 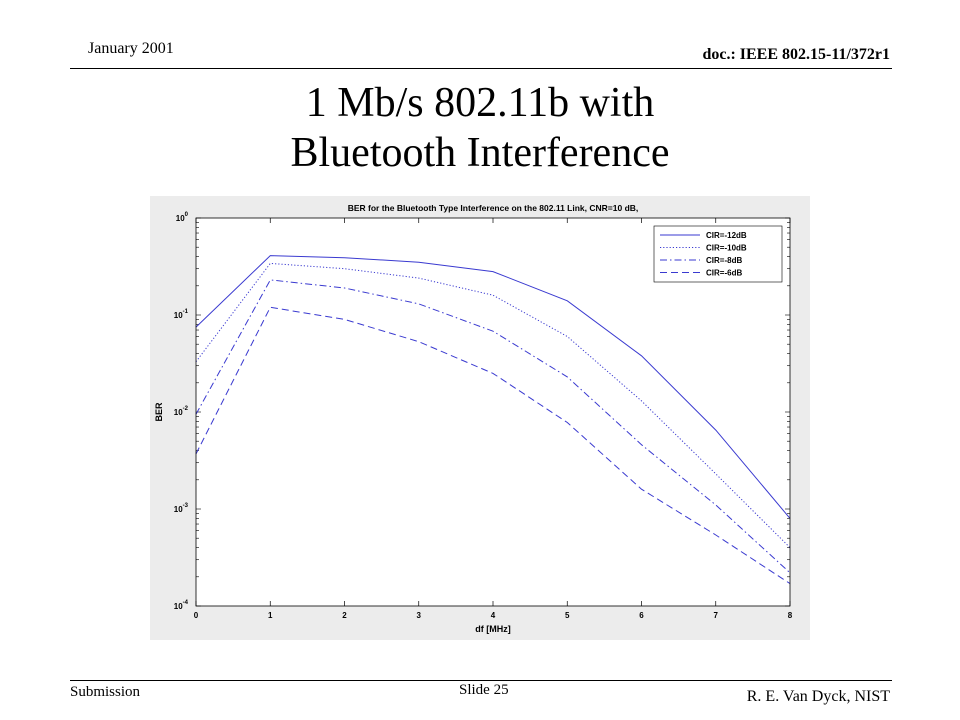 I want to click on header-rule, so click(x=481, y=68).